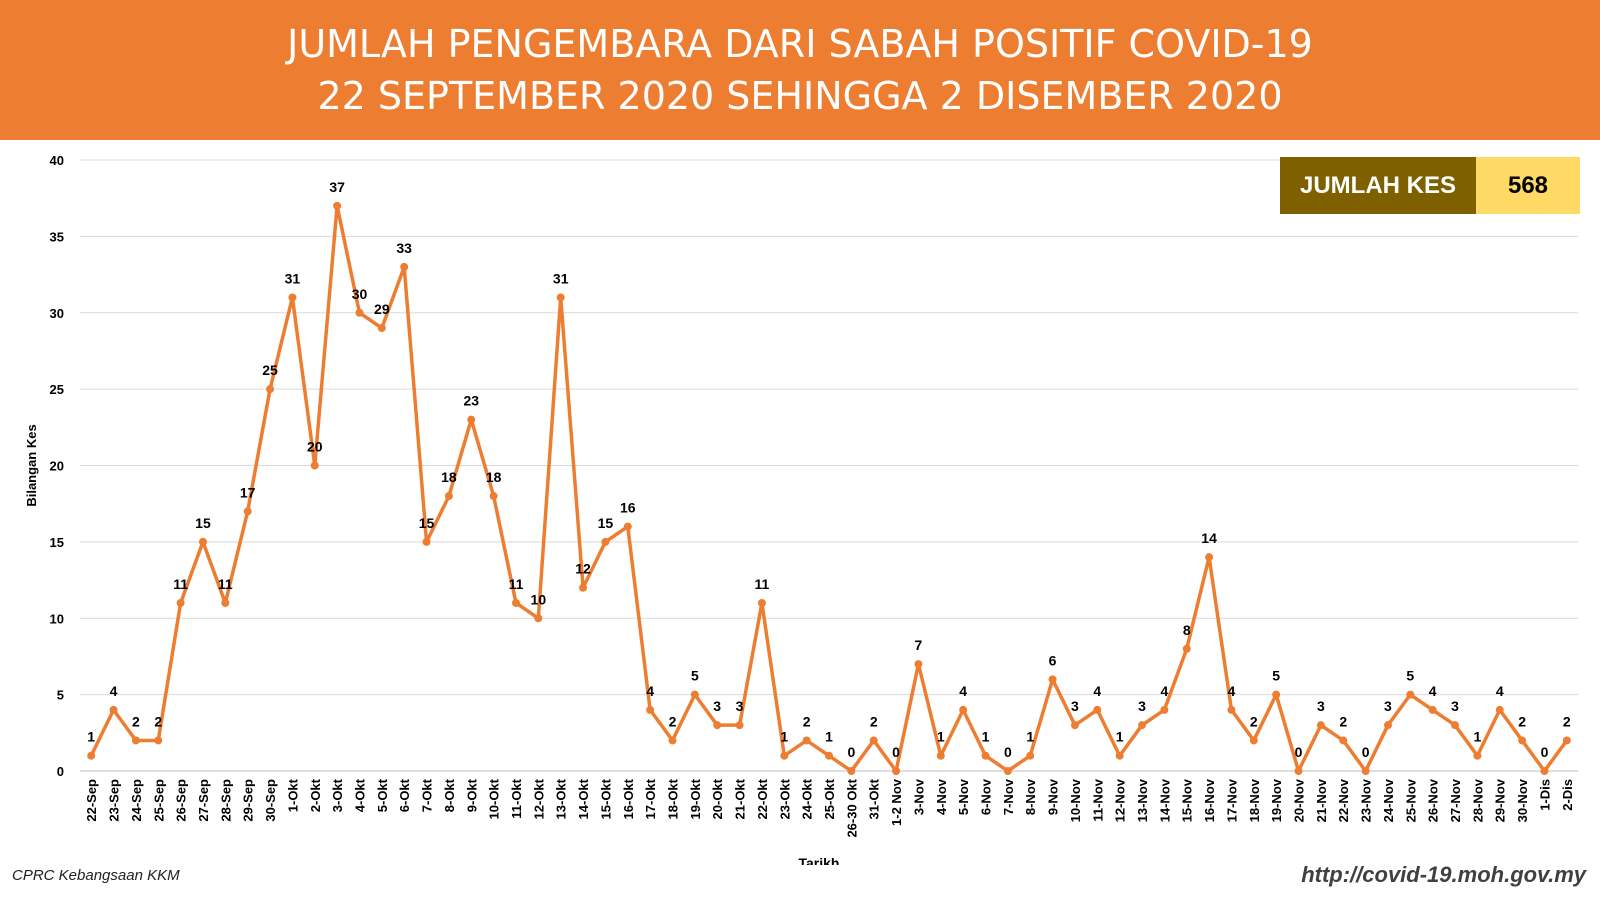 This screenshot has width=1600, height=900. I want to click on y-tick-label: 15, so click(57, 542).